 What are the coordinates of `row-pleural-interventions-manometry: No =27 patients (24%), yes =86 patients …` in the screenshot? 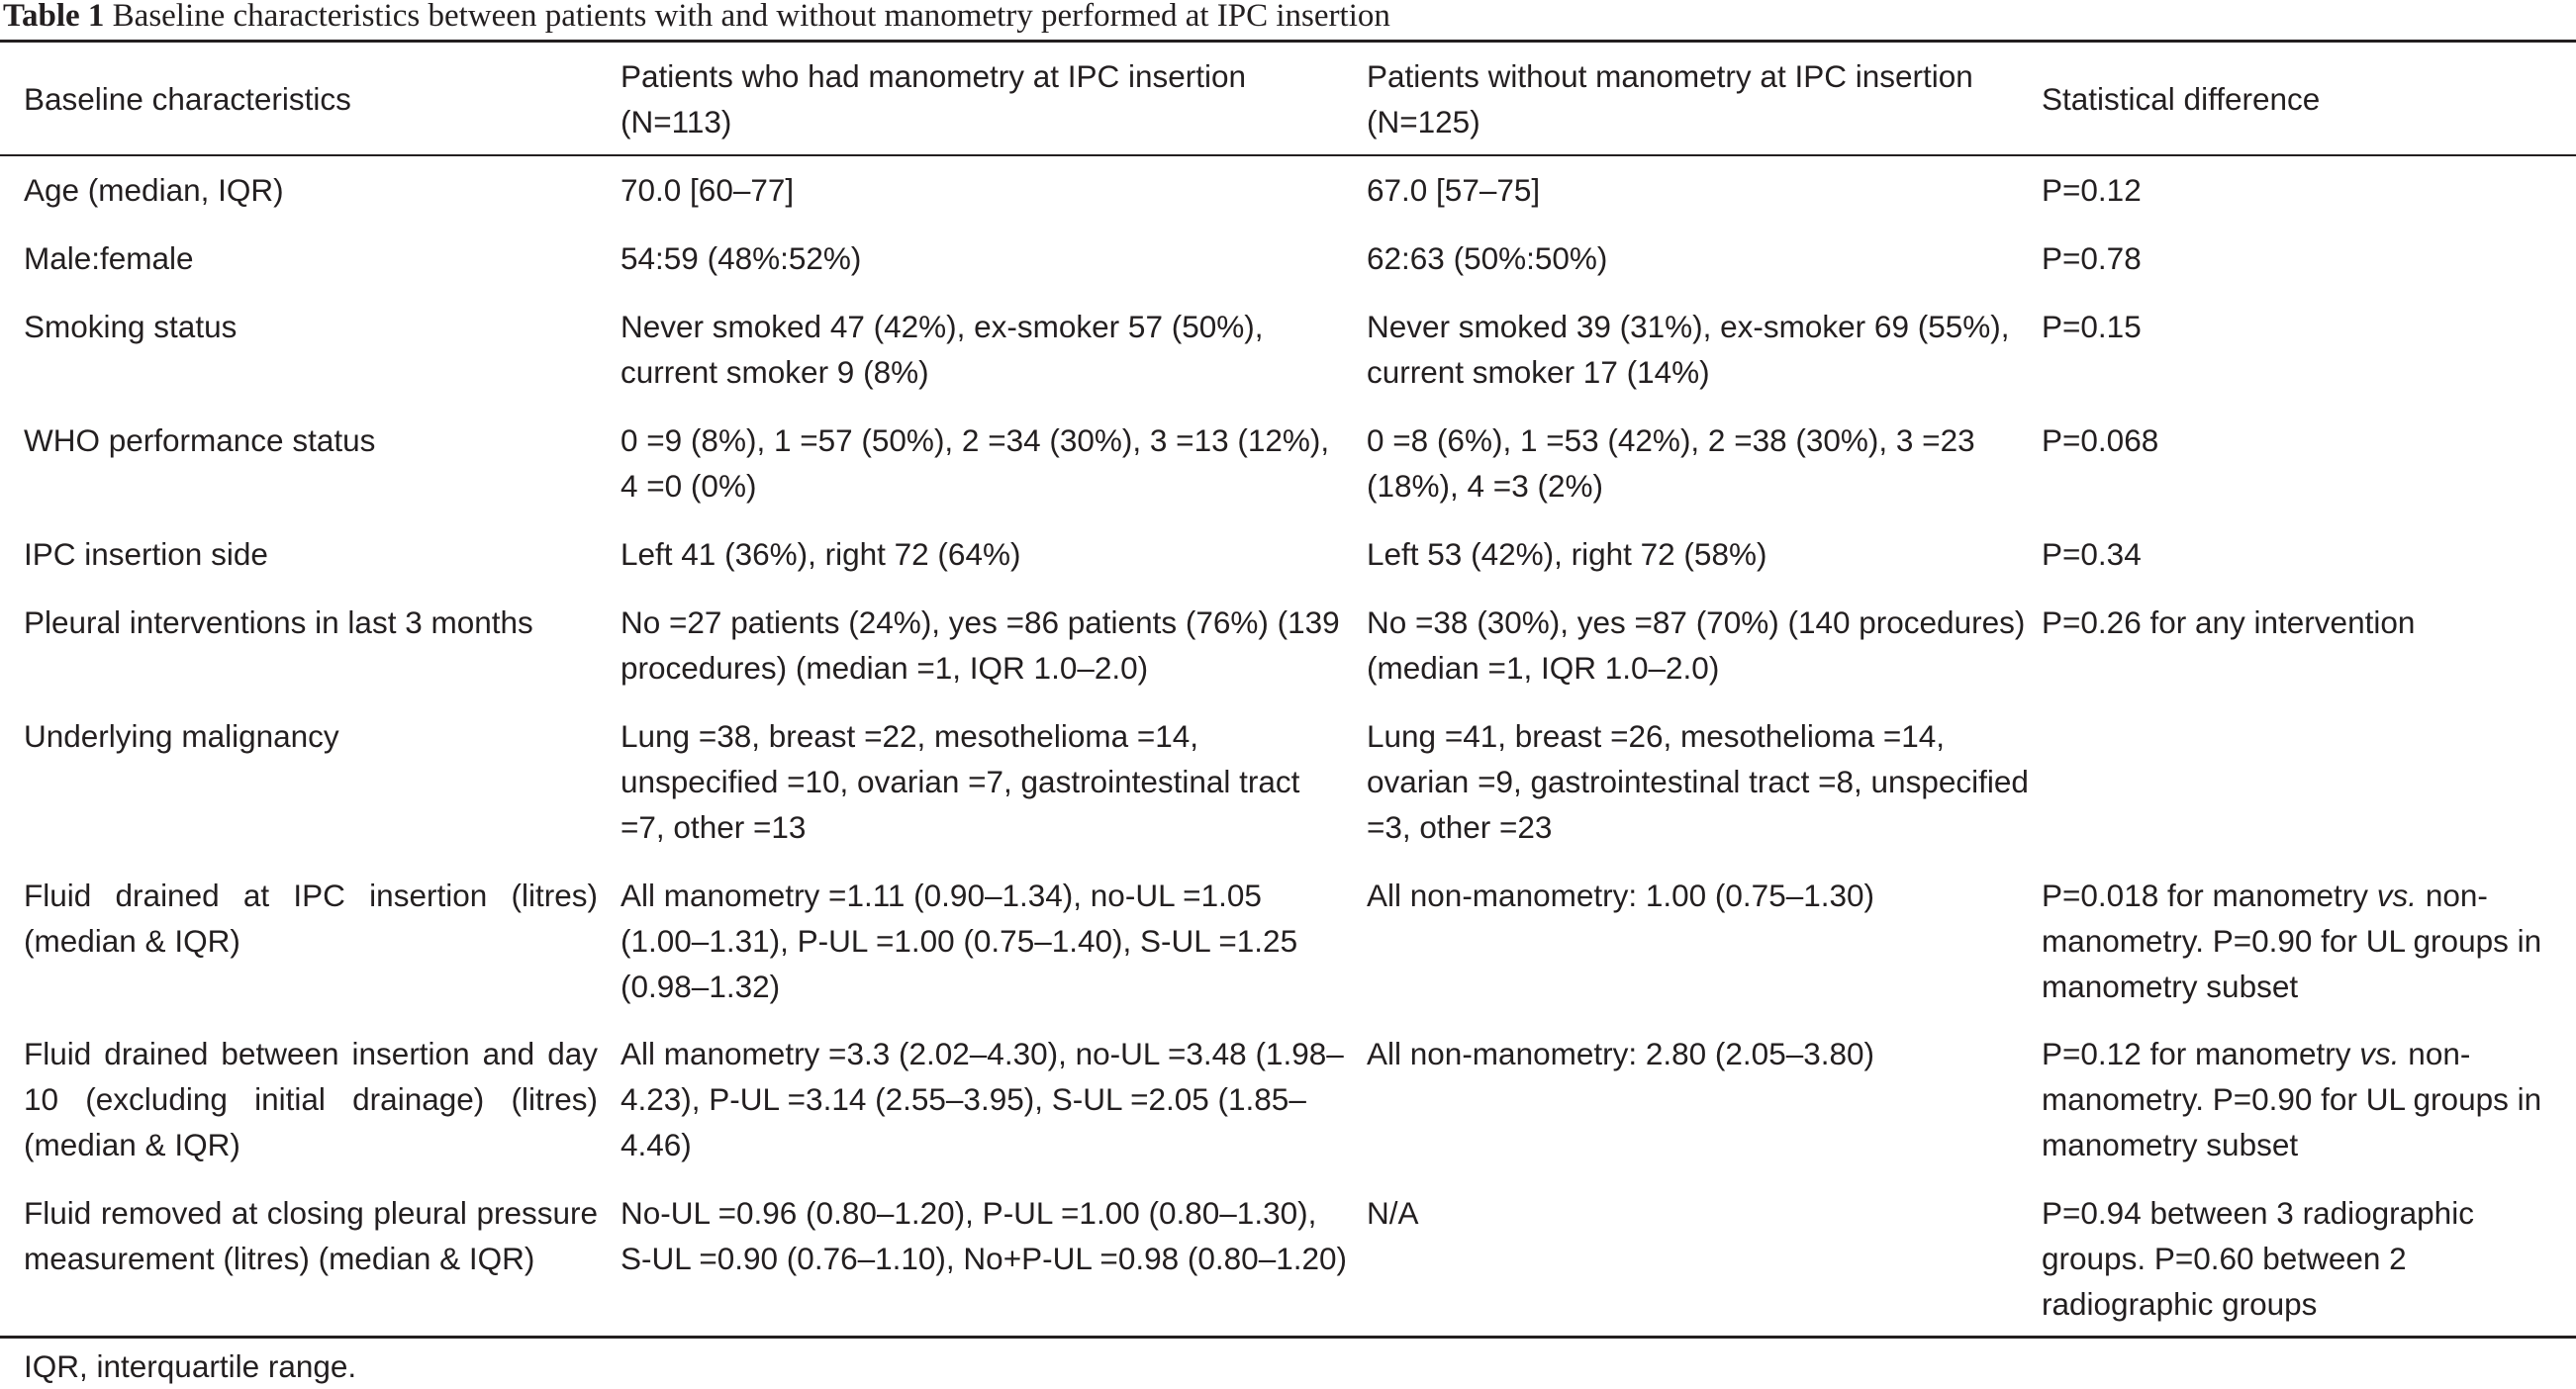 It's located at (980, 645).